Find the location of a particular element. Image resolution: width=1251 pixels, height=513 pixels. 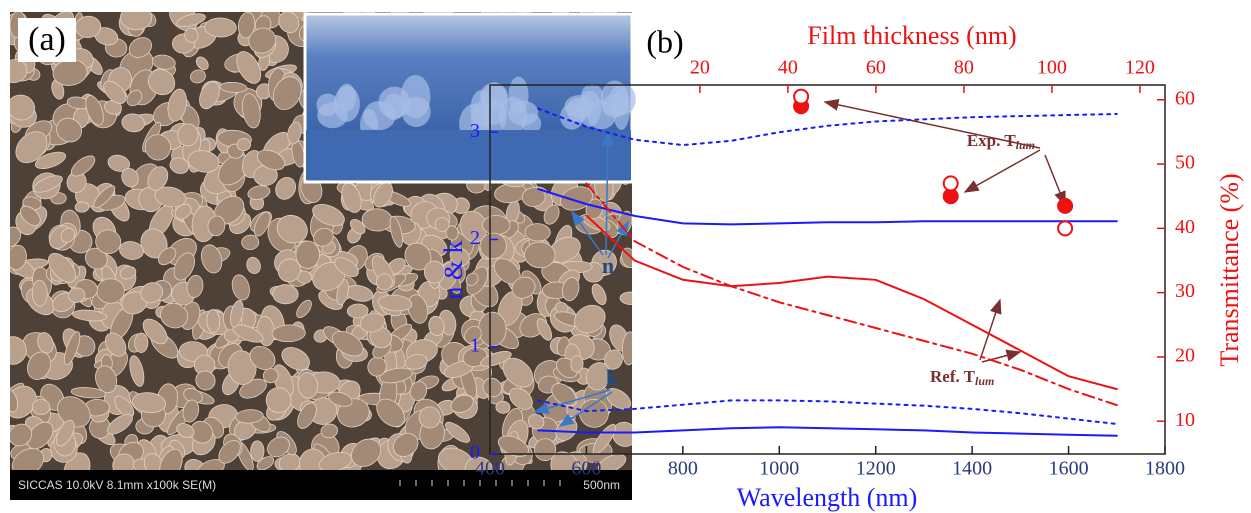

x2-tick-label: 120 is located at coordinates (1140, 68).